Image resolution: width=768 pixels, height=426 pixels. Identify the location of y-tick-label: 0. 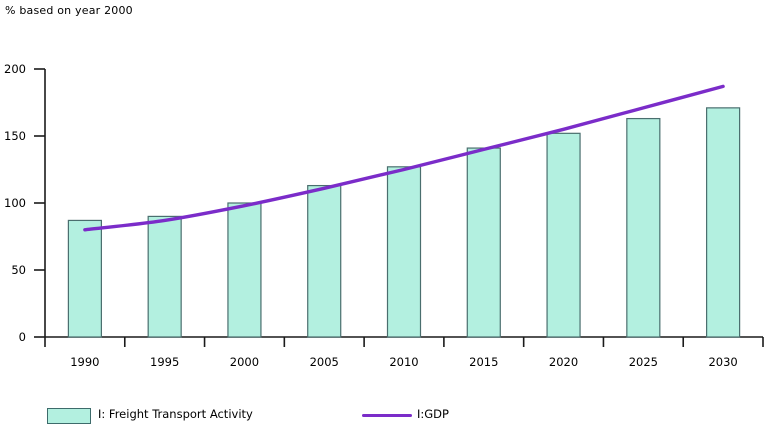
(22, 337).